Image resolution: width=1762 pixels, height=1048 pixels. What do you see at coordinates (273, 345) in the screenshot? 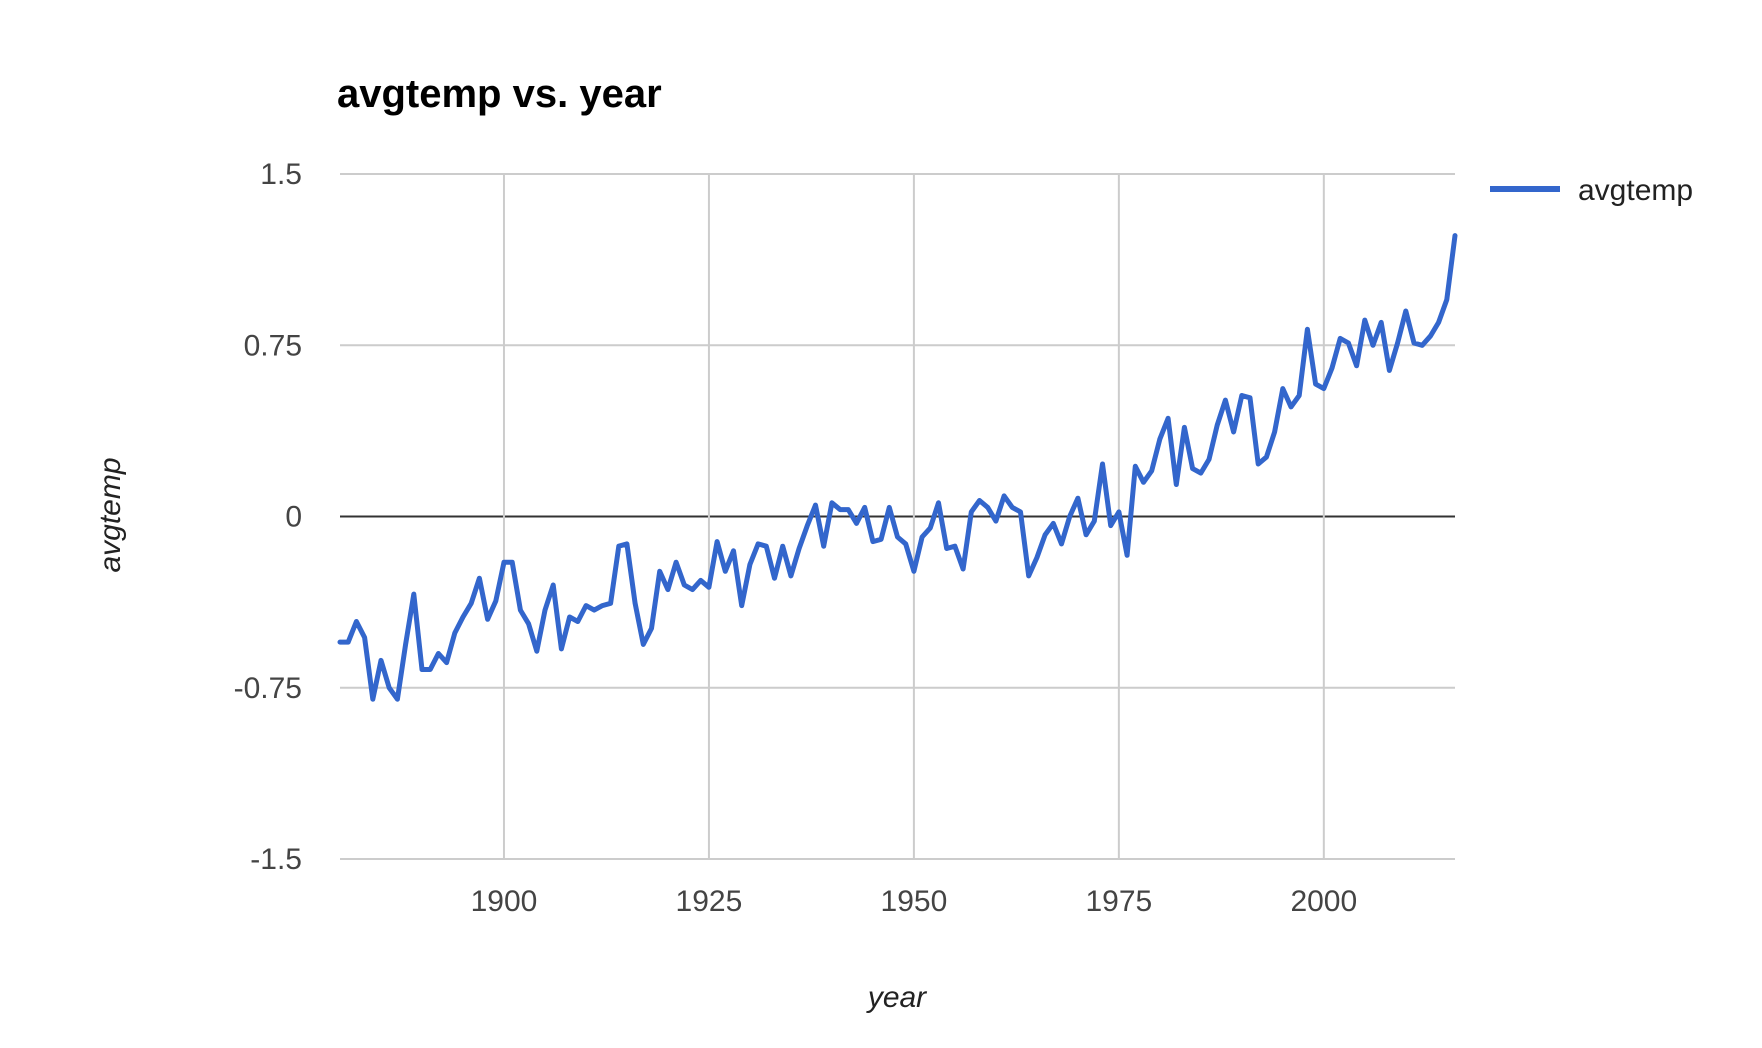
I see `y-tick-label: 0.75` at bounding box center [273, 345].